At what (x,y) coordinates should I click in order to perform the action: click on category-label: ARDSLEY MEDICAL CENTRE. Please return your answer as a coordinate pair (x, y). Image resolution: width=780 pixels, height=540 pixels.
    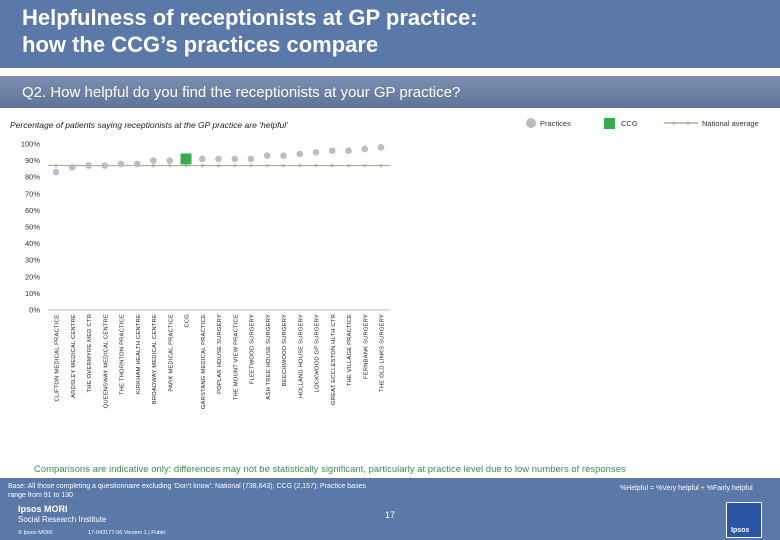
    Looking at the image, I should click on (74, 356).